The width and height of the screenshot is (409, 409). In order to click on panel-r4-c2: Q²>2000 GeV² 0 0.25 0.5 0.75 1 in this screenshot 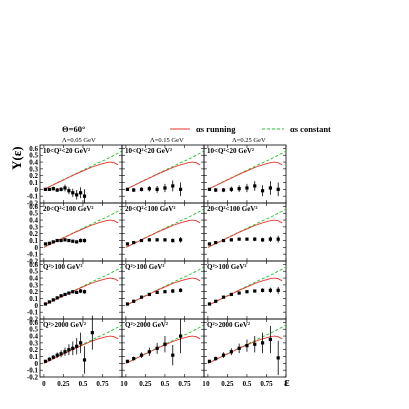, I will do `click(163, 353)`.